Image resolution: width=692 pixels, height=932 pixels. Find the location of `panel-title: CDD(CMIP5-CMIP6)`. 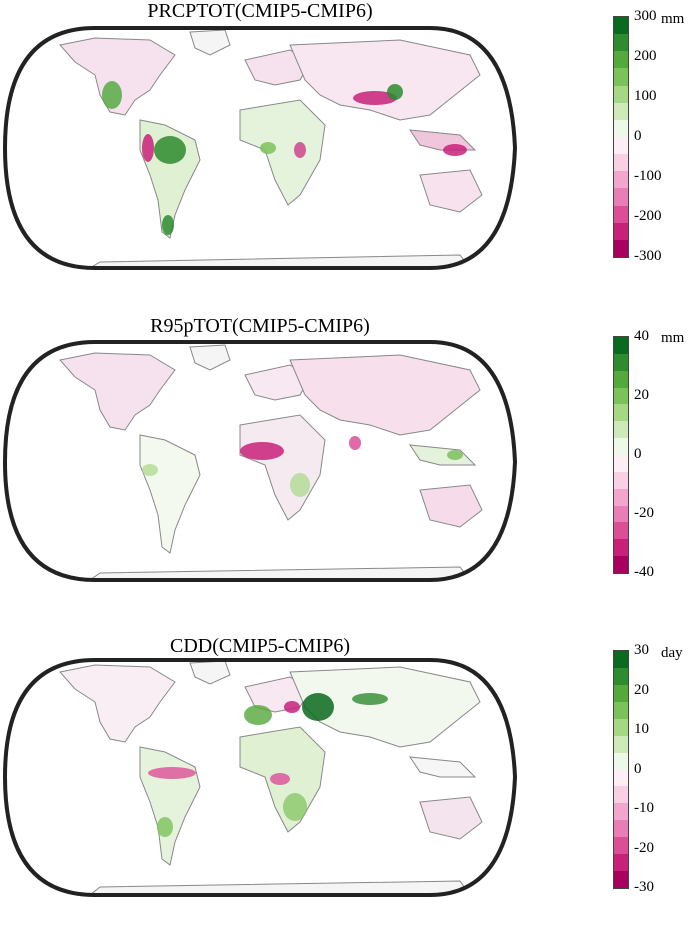

panel-title: CDD(CMIP5-CMIP6) is located at coordinates (260, 646).